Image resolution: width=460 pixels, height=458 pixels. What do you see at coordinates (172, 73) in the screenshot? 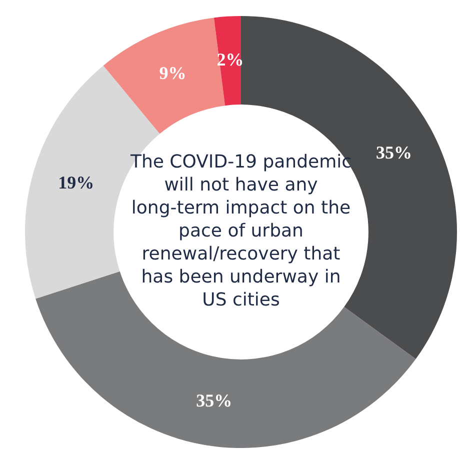
I see `data-label: 9%` at bounding box center [172, 73].